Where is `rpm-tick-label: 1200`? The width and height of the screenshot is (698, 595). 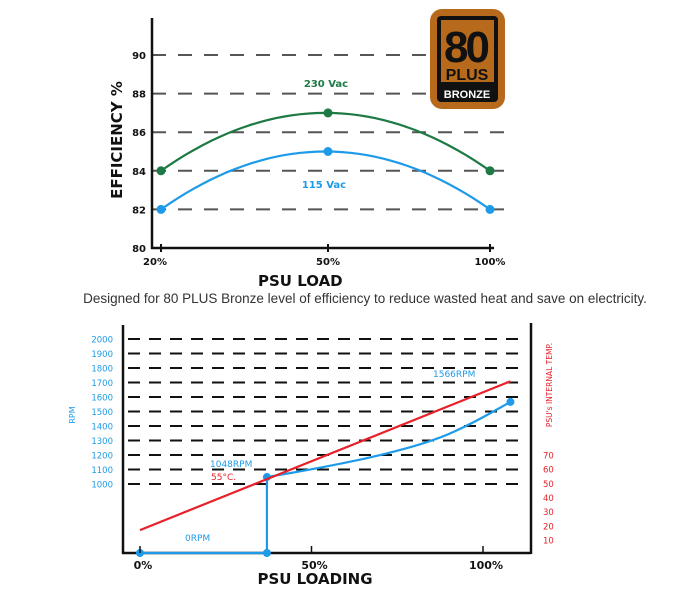 rpm-tick-label: 1200 is located at coordinates (102, 457).